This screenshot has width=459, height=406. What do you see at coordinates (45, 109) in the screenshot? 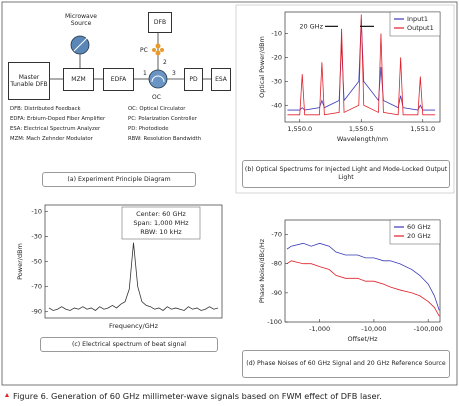
I see `legend-entry: DFB: Distributed Feedback` at bounding box center [45, 109].